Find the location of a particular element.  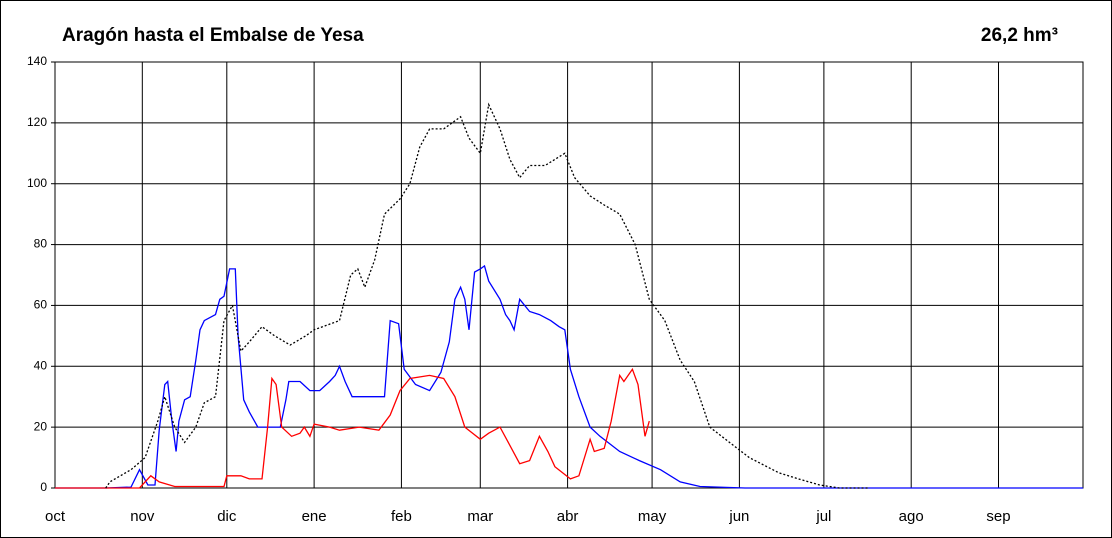

x-tick-label: abr is located at coordinates (568, 516).